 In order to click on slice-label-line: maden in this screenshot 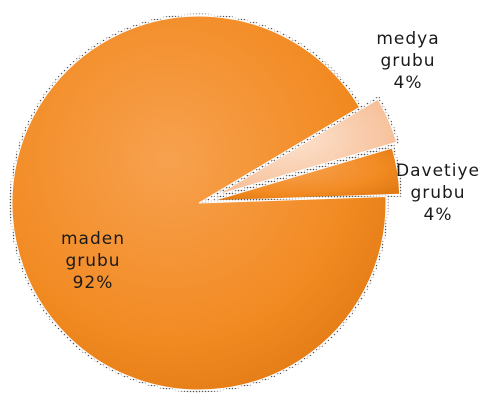, I will do `click(93, 239)`.